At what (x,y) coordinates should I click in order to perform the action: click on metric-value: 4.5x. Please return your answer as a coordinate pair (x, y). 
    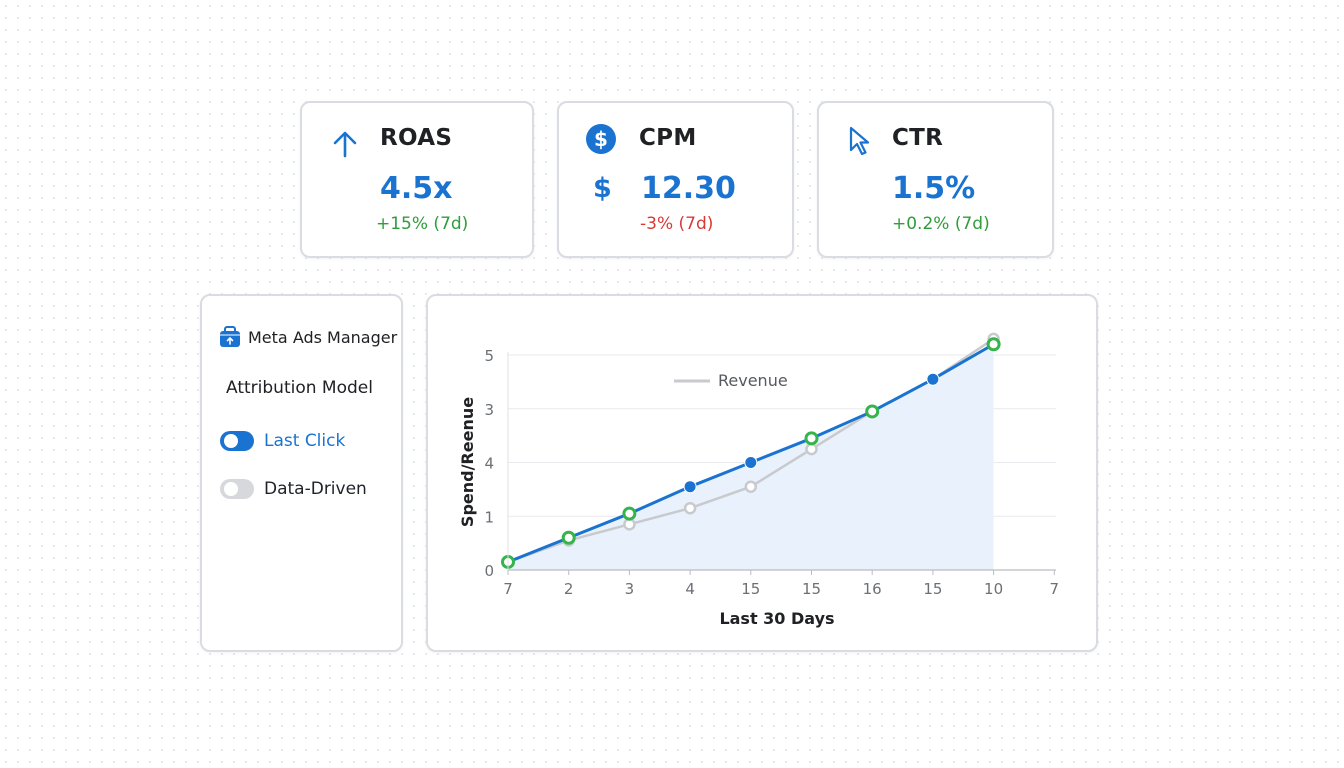
    Looking at the image, I should click on (416, 188).